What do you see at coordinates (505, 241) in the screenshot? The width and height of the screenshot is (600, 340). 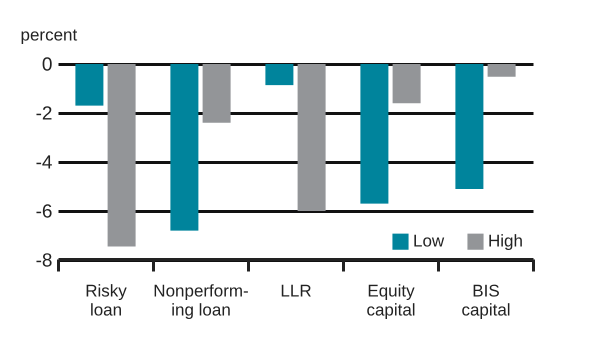 I see `legend-label: High` at bounding box center [505, 241].